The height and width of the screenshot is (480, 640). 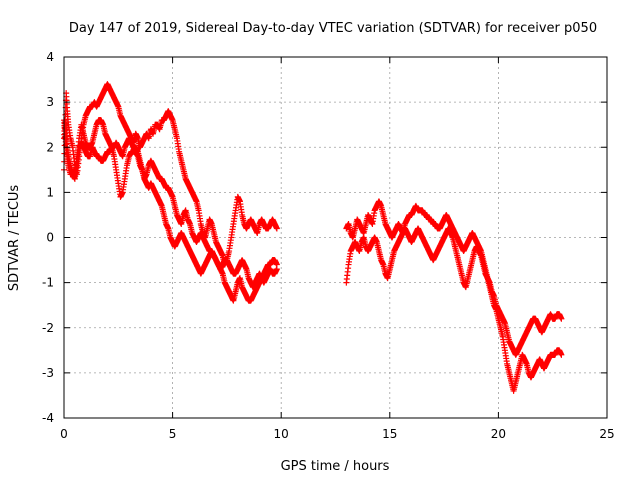 What do you see at coordinates (50, 192) in the screenshot?
I see `y-tick-label: 1` at bounding box center [50, 192].